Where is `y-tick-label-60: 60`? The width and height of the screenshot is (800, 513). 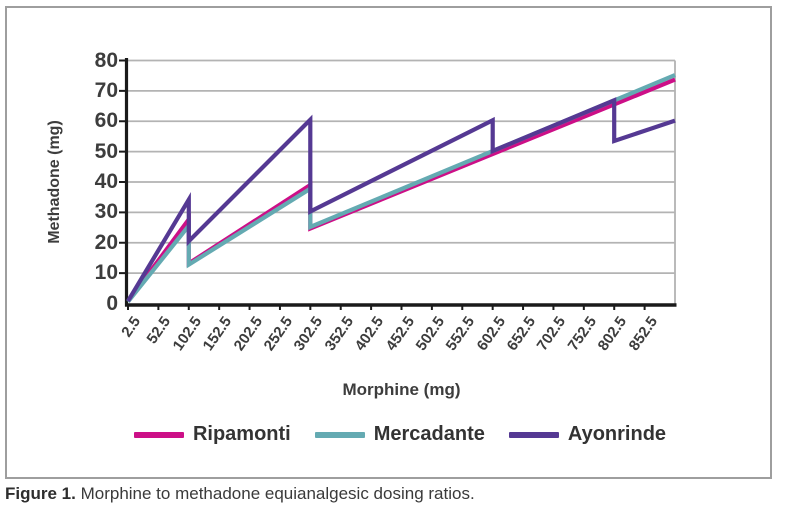 y-tick-label-60: 60 is located at coordinates (106, 121).